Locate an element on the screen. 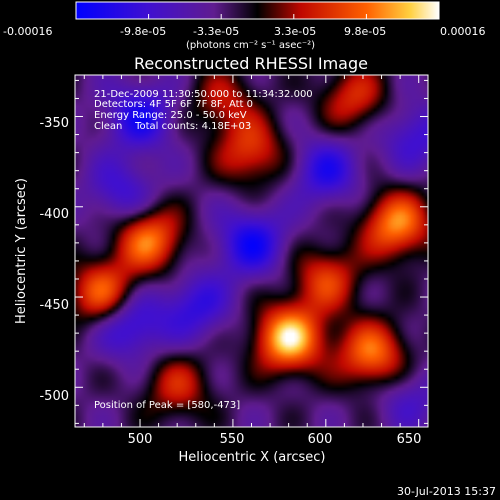 Image resolution: width=500 pixels, height=500 pixels. colorbar-tick-label: -0.00016 is located at coordinates (27, 31).